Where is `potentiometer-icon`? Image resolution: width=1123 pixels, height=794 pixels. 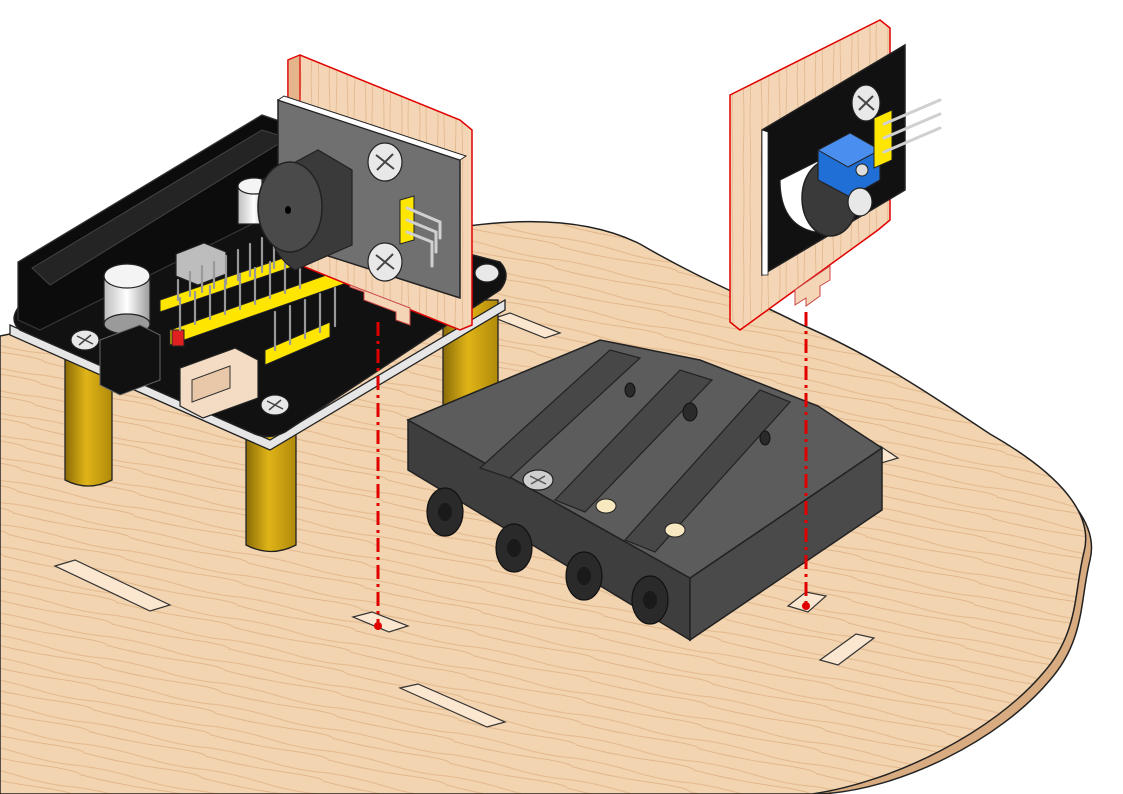
potentiometer-icon is located at coordinates (849, 165).